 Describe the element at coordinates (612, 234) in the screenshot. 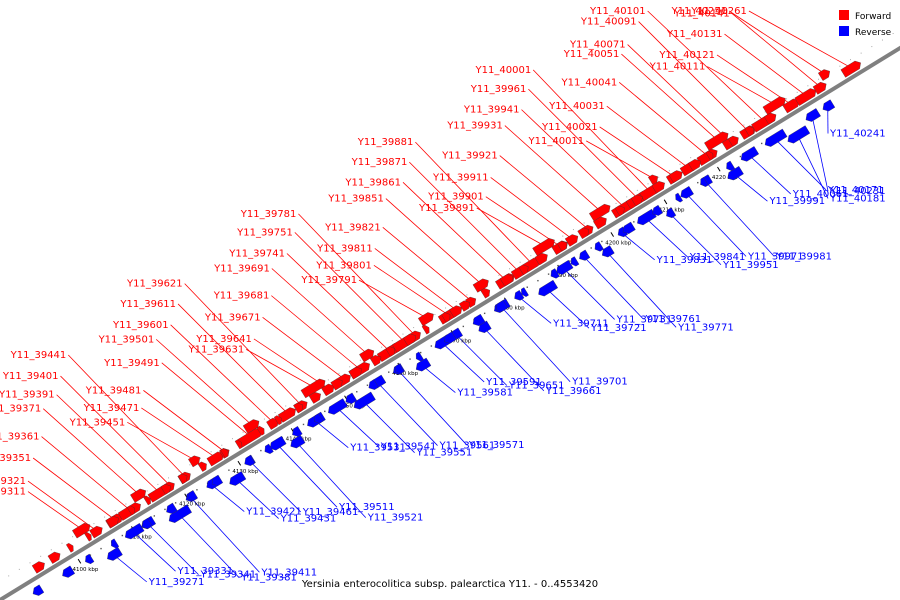

I see `tick-mark` at that location.